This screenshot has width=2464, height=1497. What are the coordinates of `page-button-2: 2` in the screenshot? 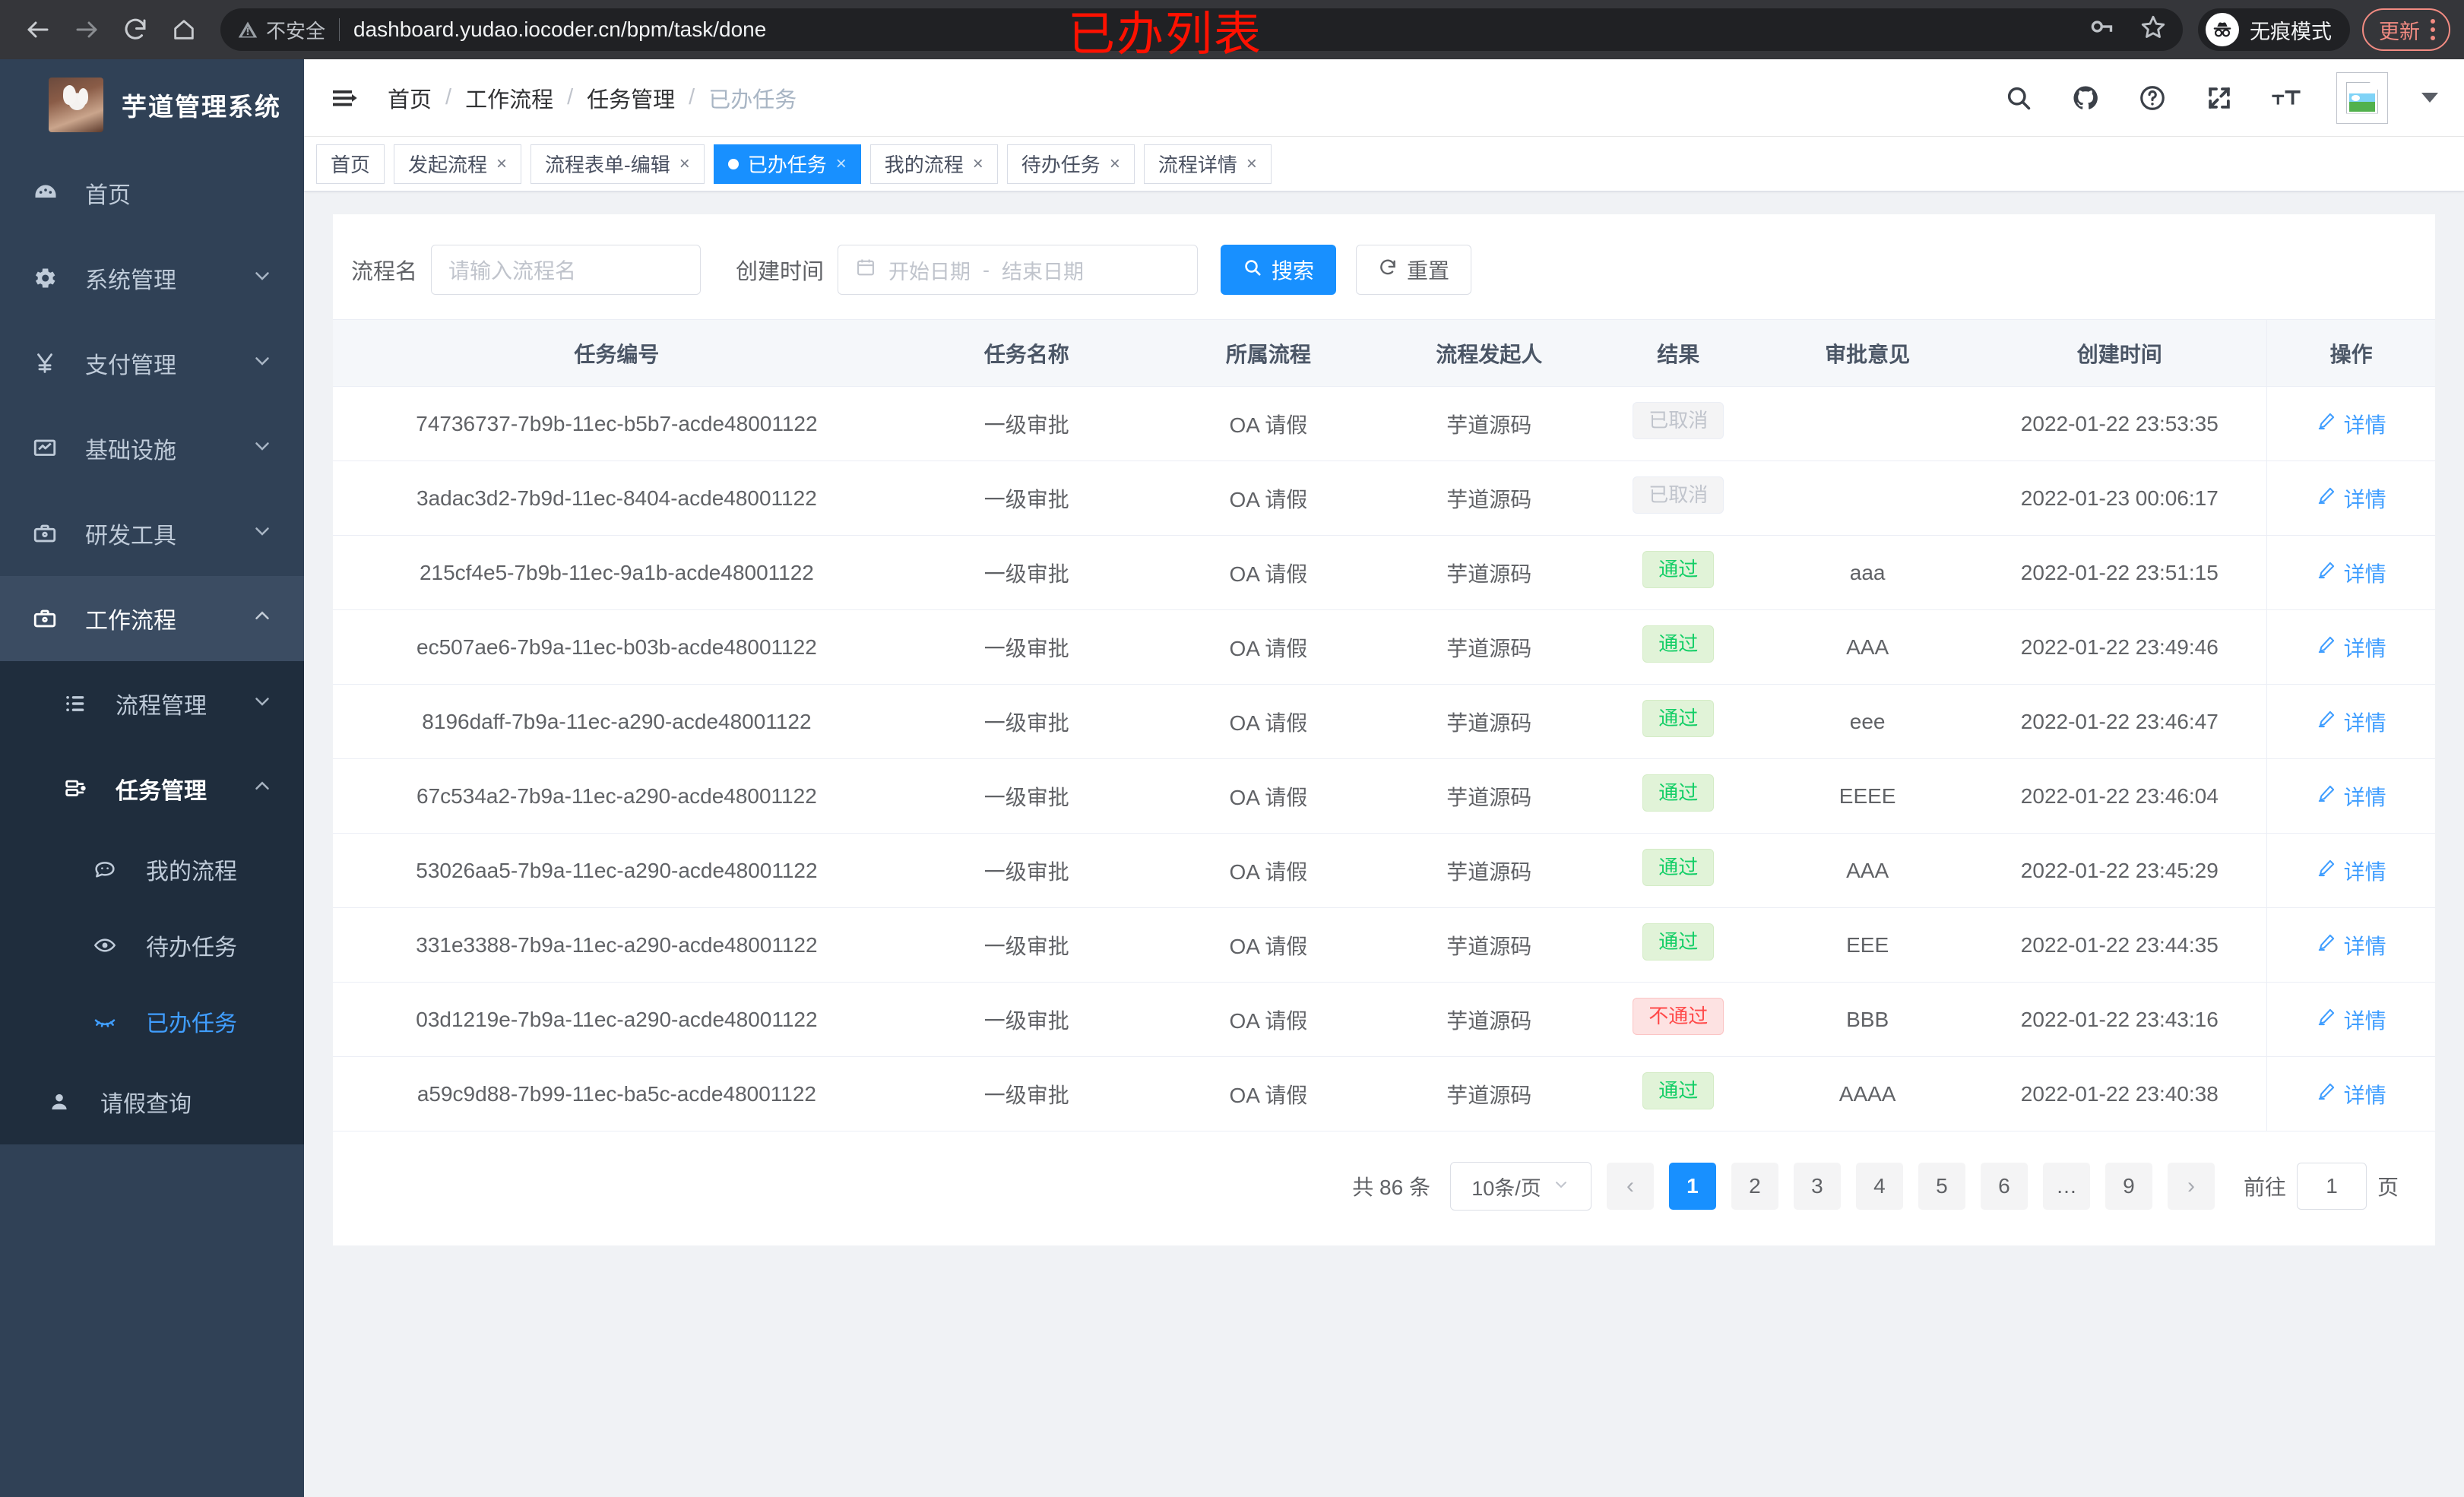 It's located at (1754, 1186).